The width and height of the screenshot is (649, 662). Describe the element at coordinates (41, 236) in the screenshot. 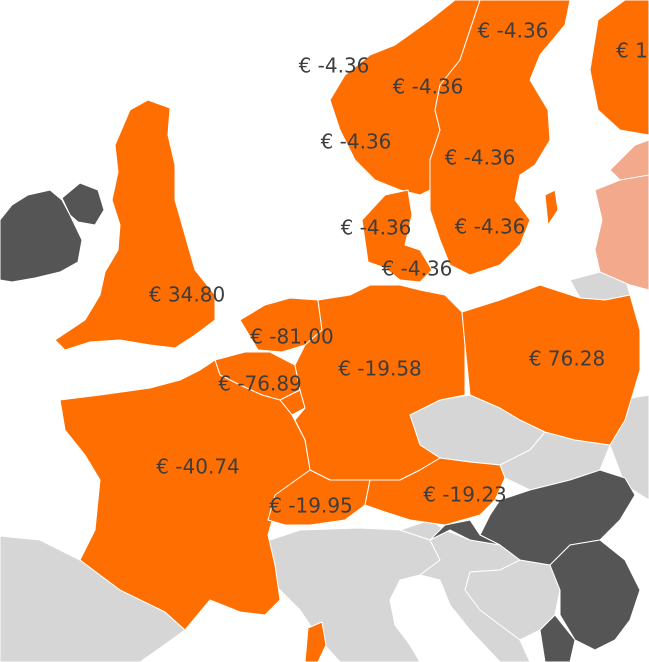

I see `region-ireland` at that location.